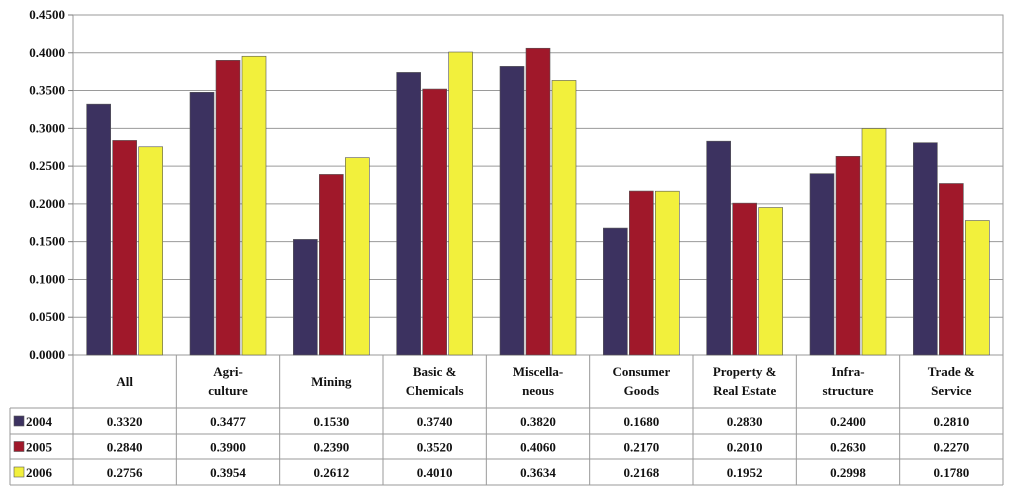 Image resolution: width=1012 pixels, height=498 pixels. Describe the element at coordinates (538, 390) in the screenshot. I see `category-label: neous` at that location.